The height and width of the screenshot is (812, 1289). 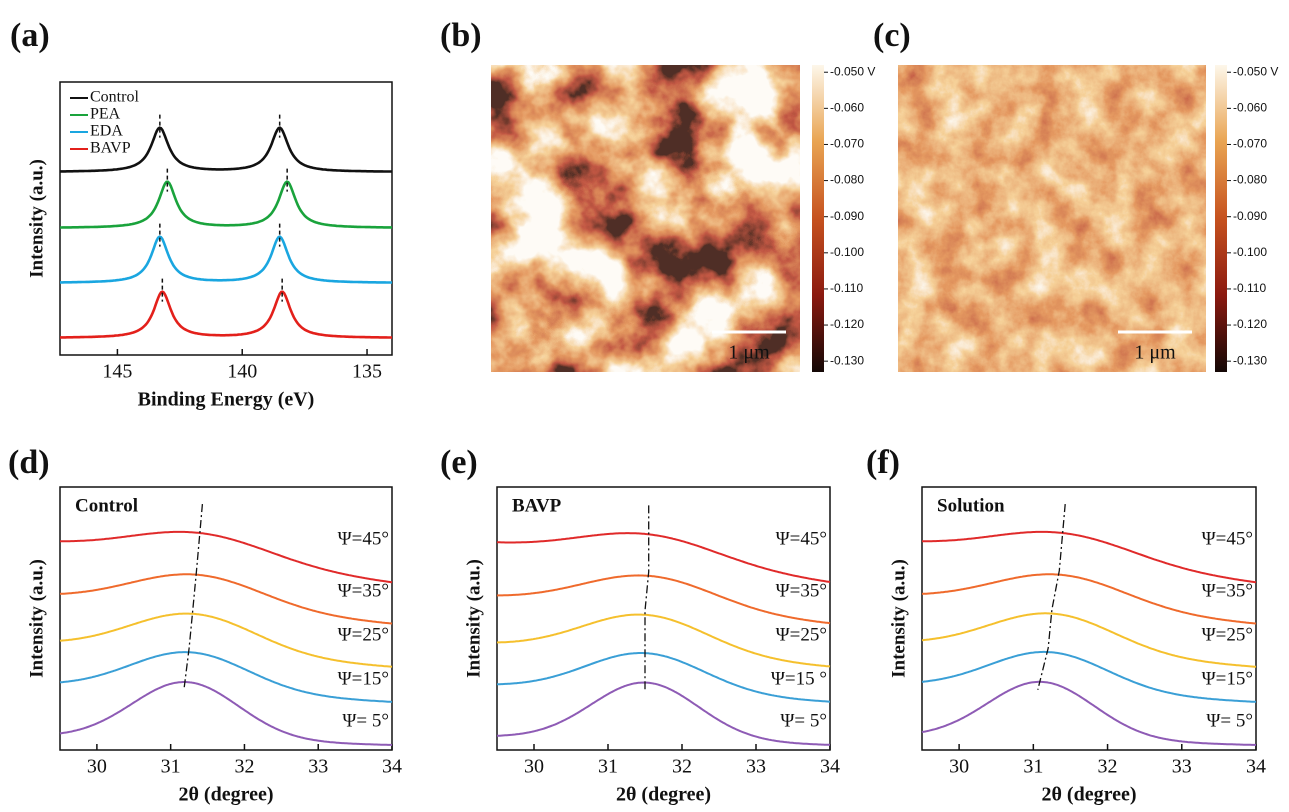 I want to click on x-tick-label: 135, so click(x=367, y=372).